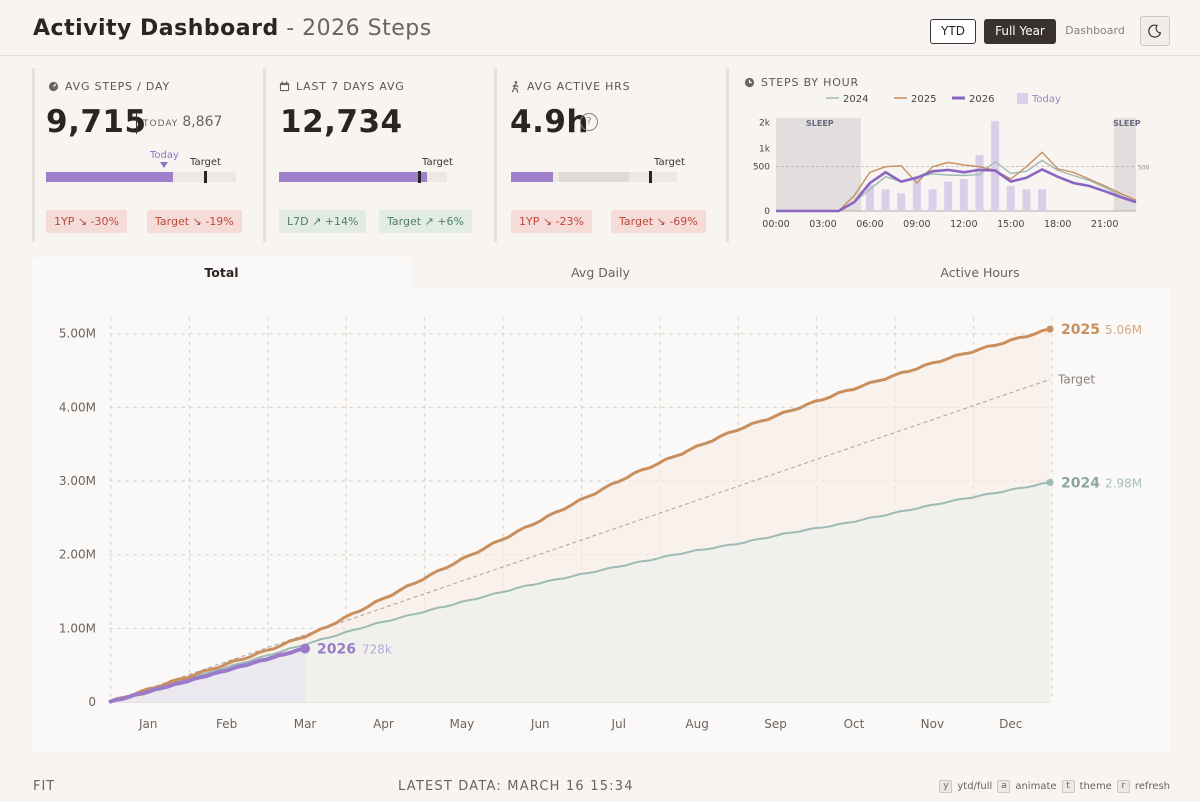  I want to click on tab-active-hours: Active Hours, so click(980, 272).